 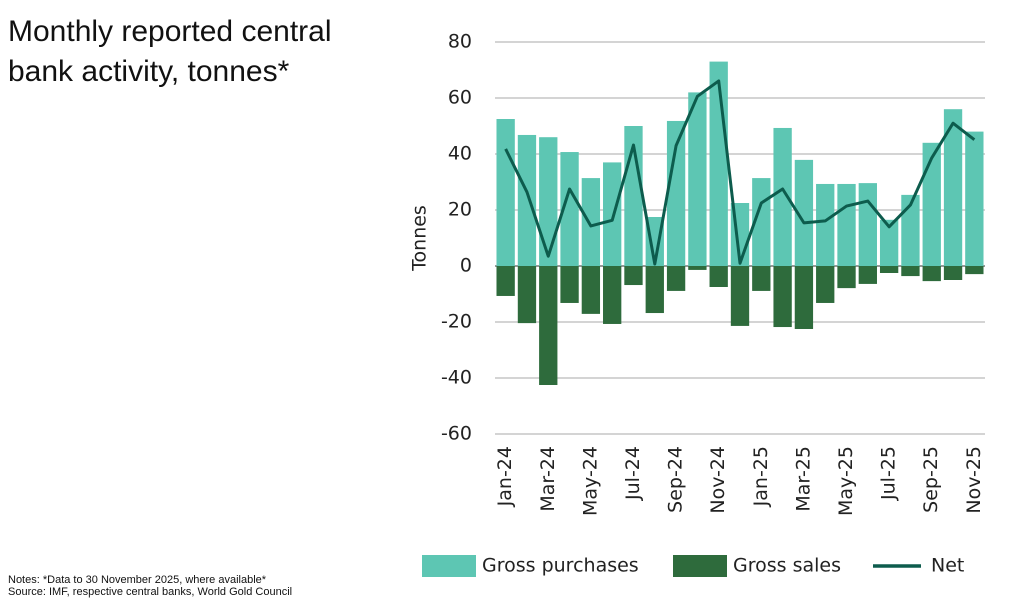 I want to click on x-tick-label: Nov-24, so click(x=718, y=480).